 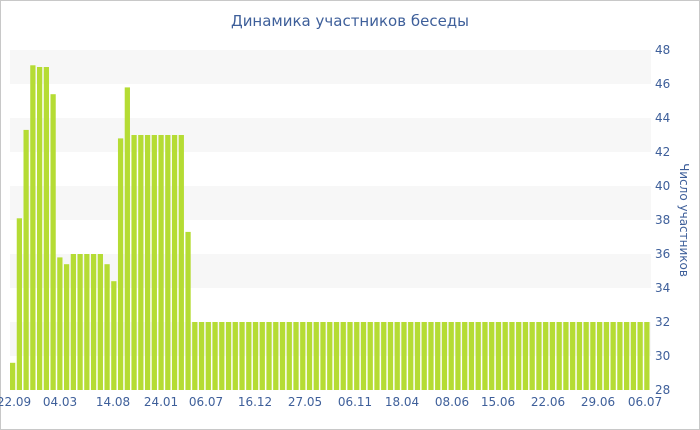 I want to click on y-axis-label: Число участников, so click(x=684, y=220).